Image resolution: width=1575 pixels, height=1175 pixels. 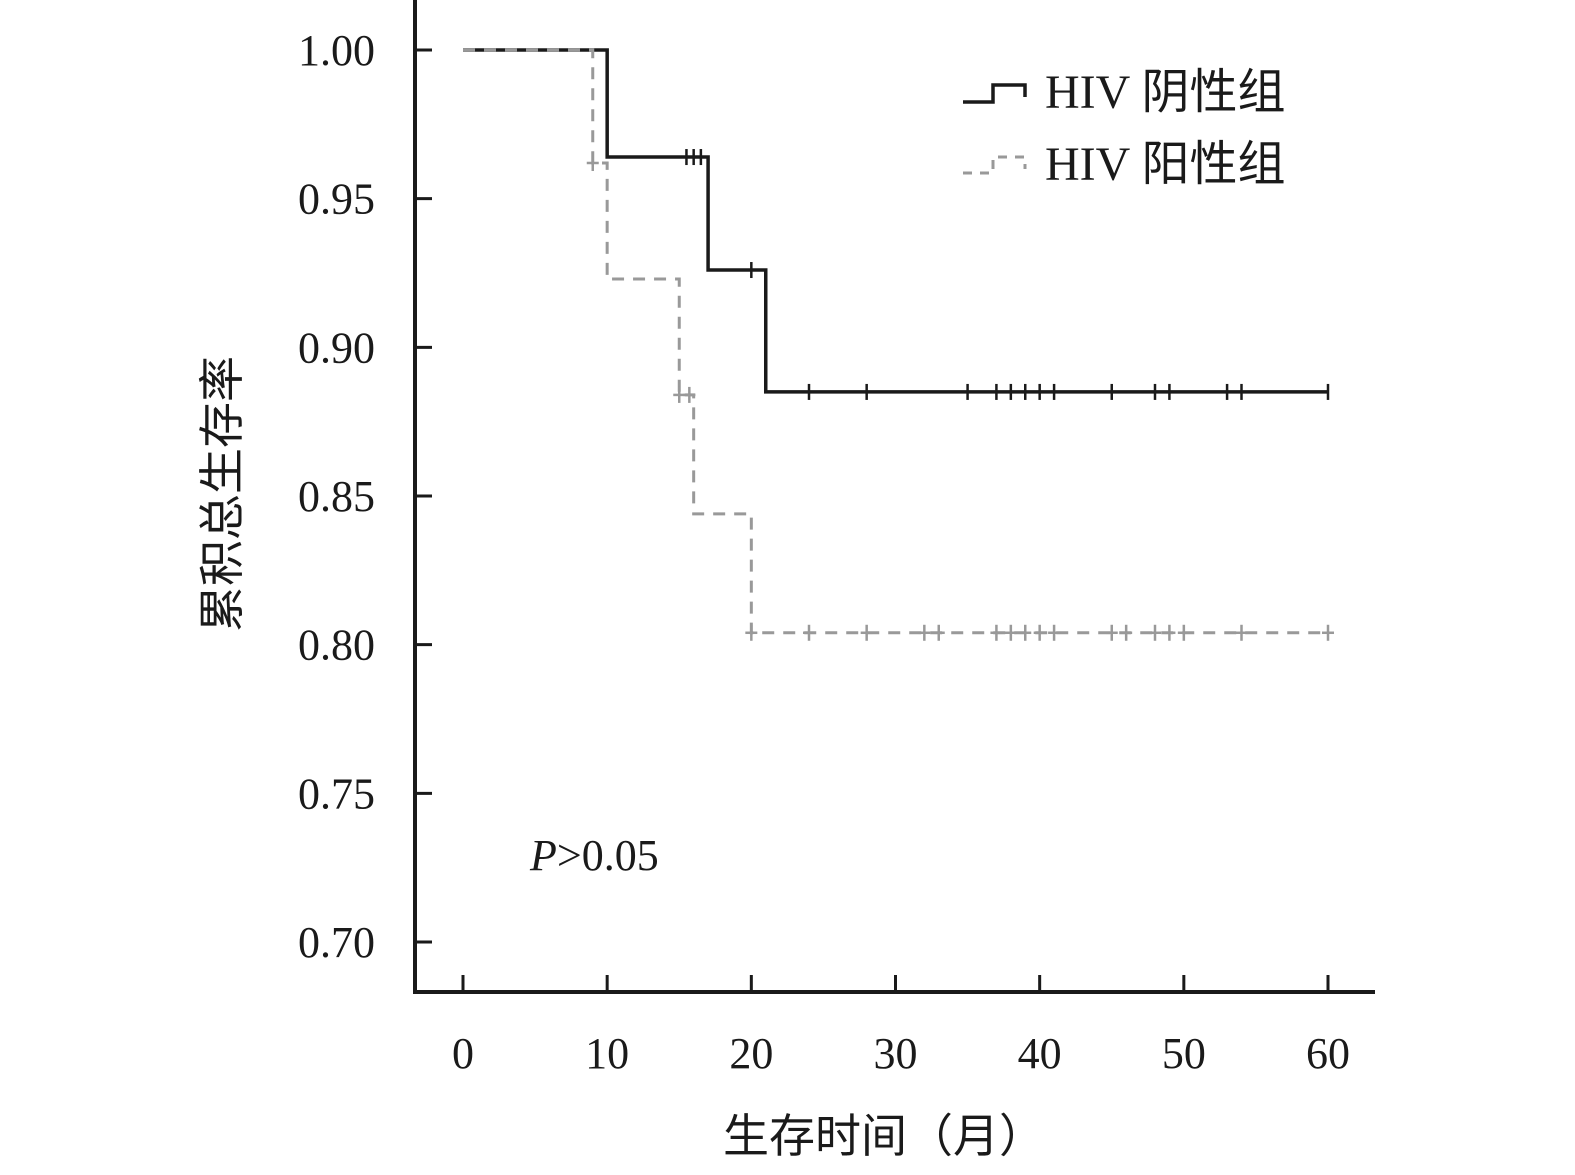 I want to click on p-value-annotation: P>0.05, so click(x=594, y=855).